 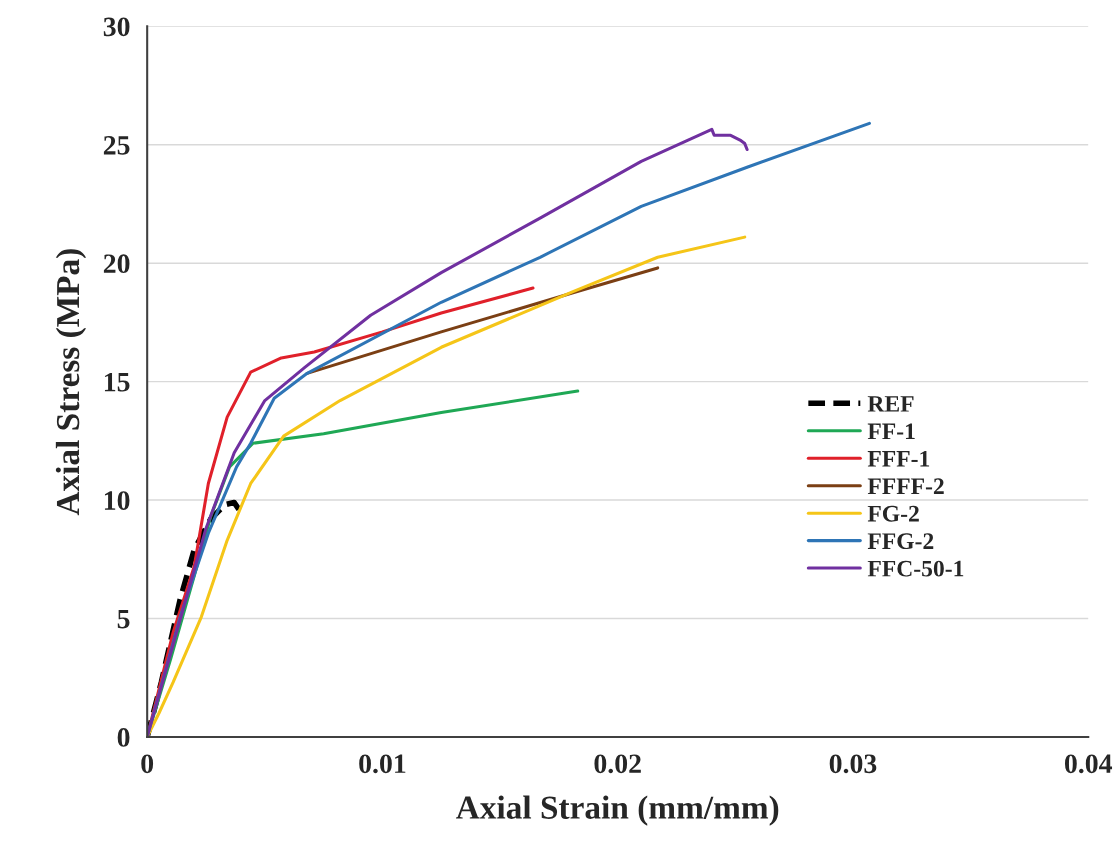 What do you see at coordinates (116, 27) in the screenshot?
I see `y-tick-label: 30` at bounding box center [116, 27].